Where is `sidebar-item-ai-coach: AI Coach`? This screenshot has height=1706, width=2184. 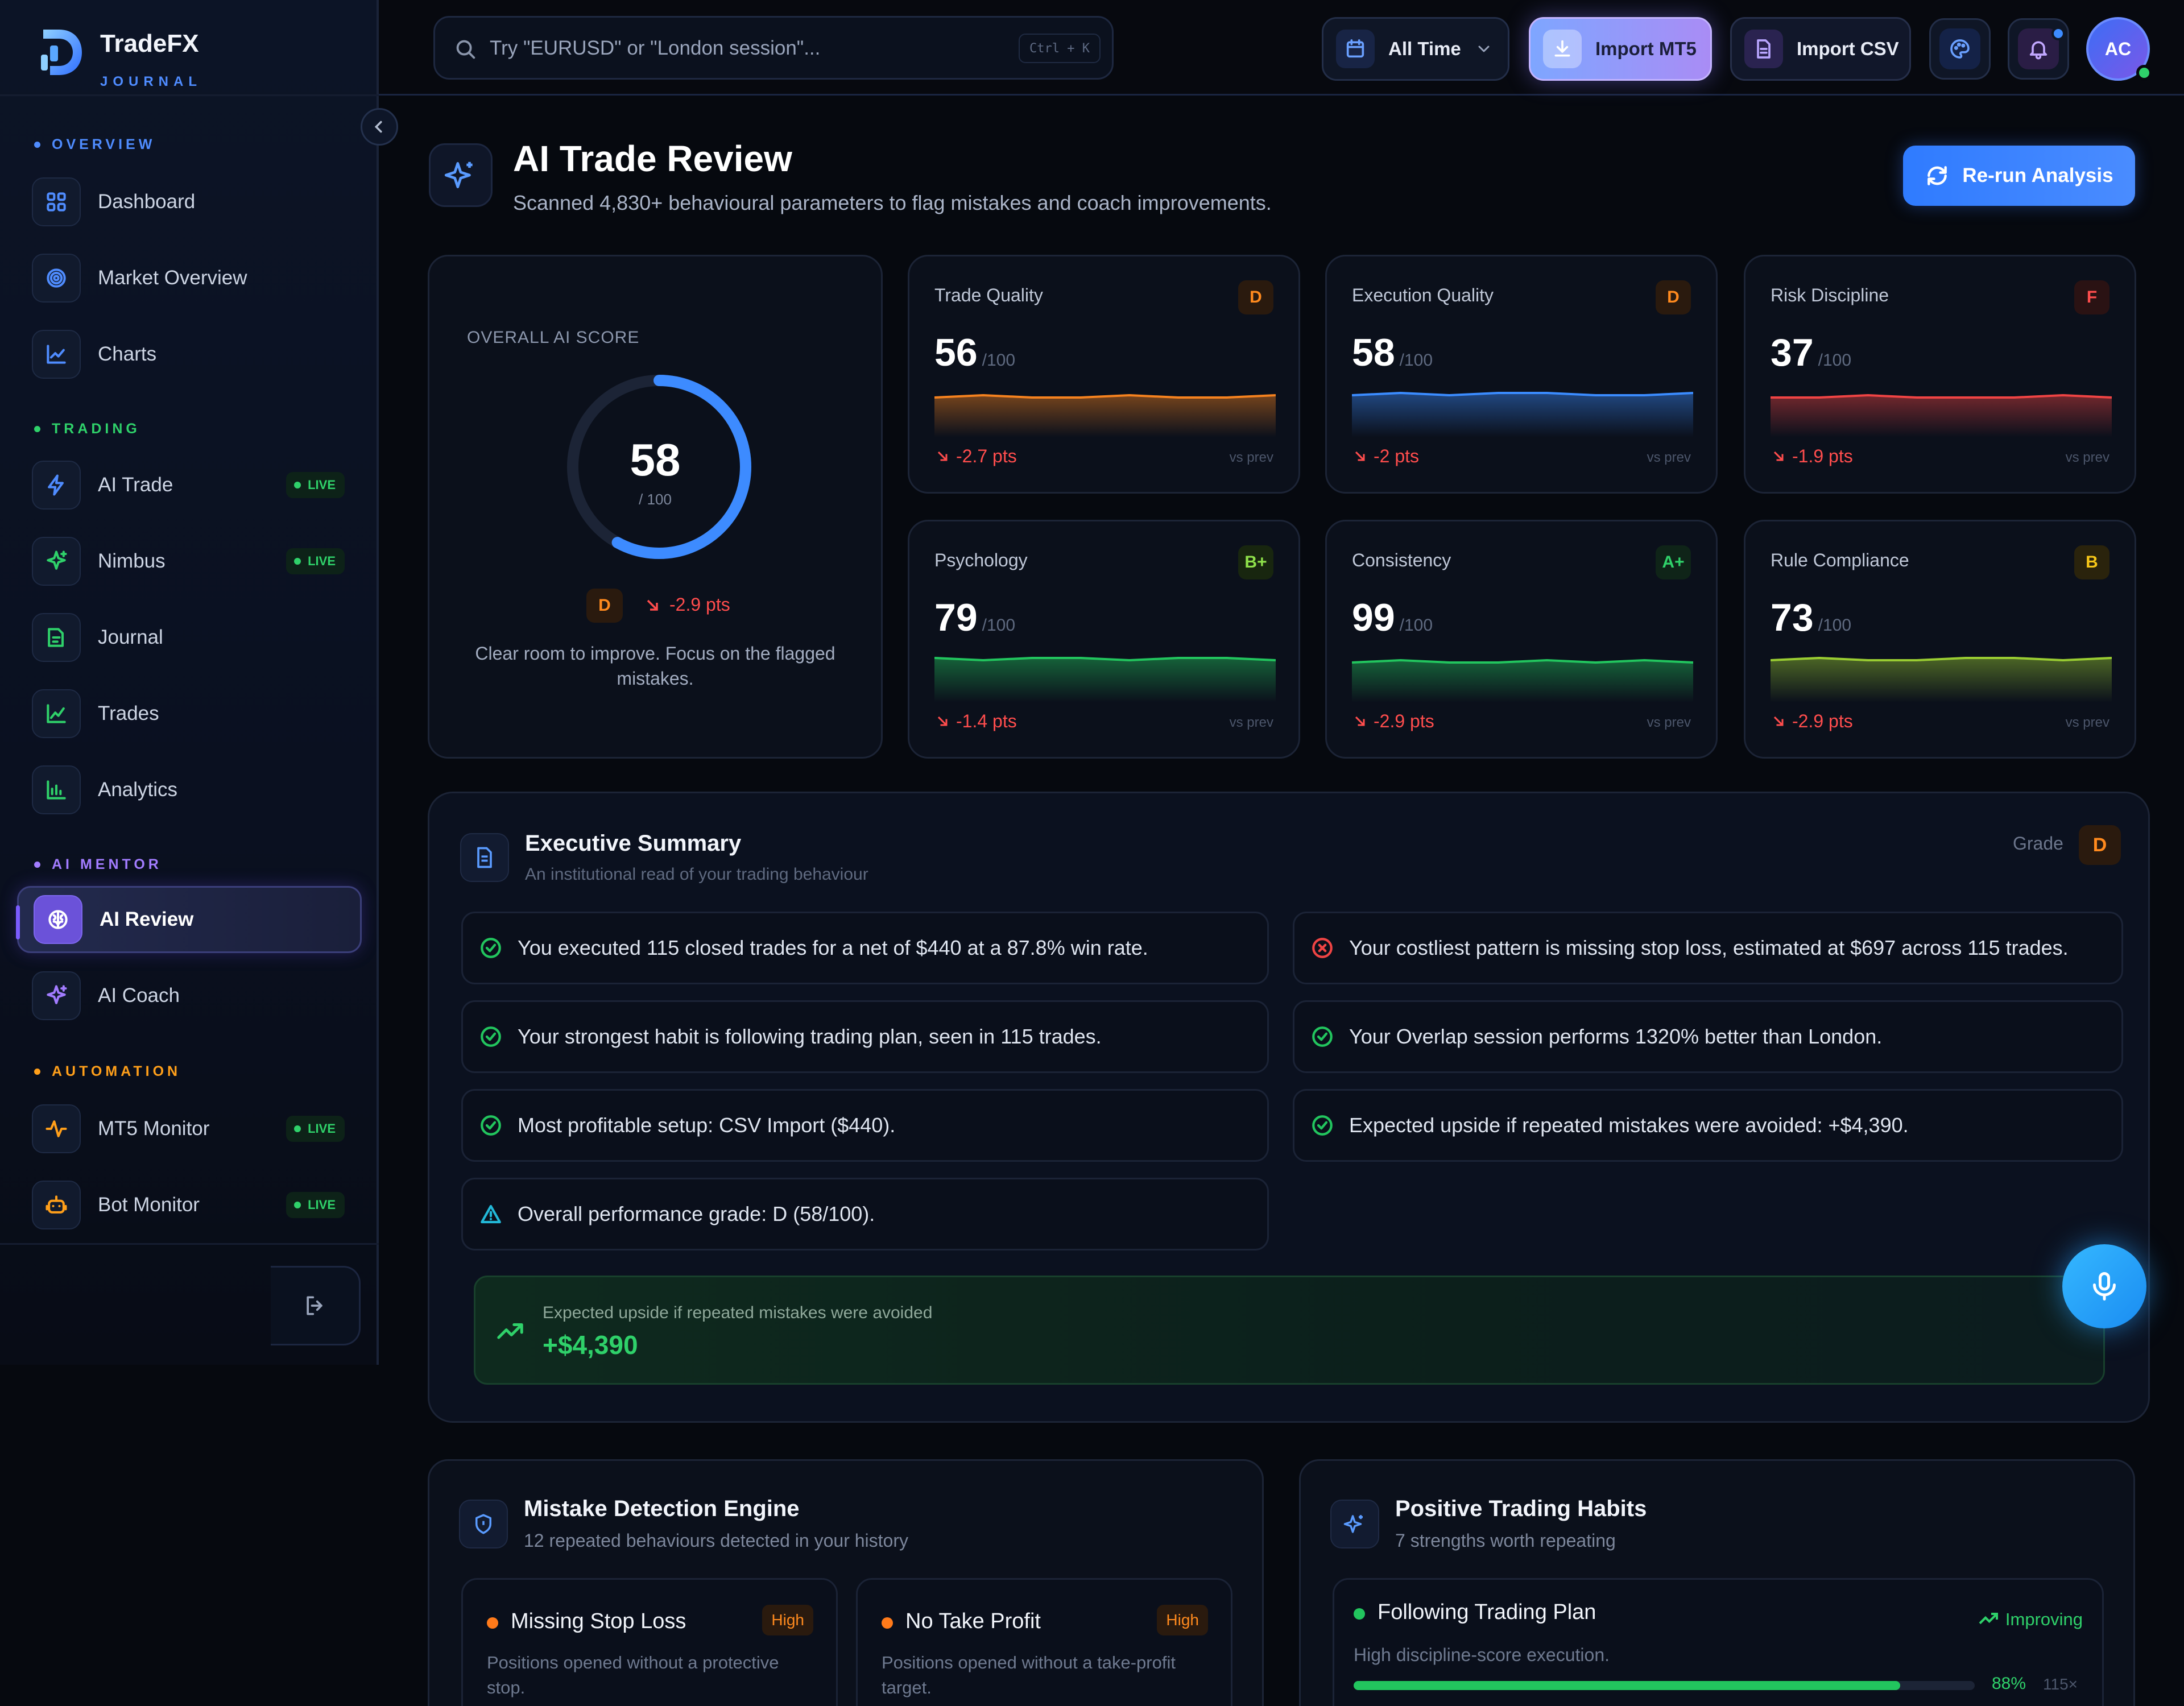
sidebar-item-ai-coach: AI Coach is located at coordinates (189, 995).